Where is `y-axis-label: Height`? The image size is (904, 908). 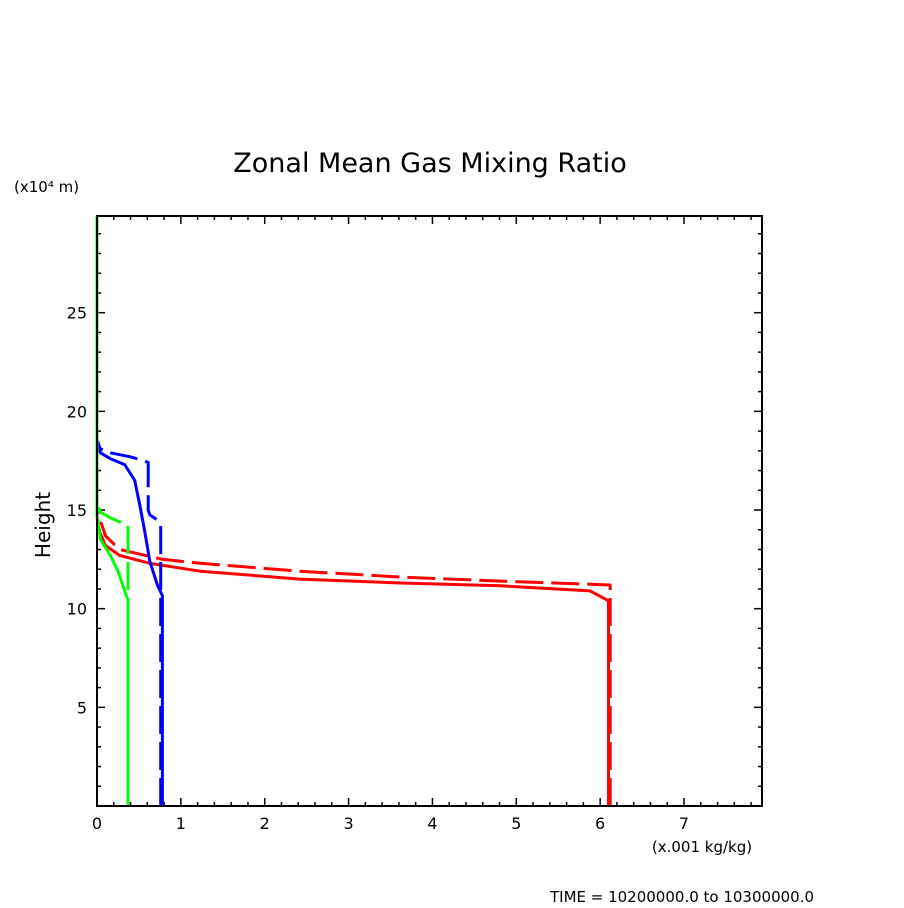 y-axis-label: Height is located at coordinates (43, 525).